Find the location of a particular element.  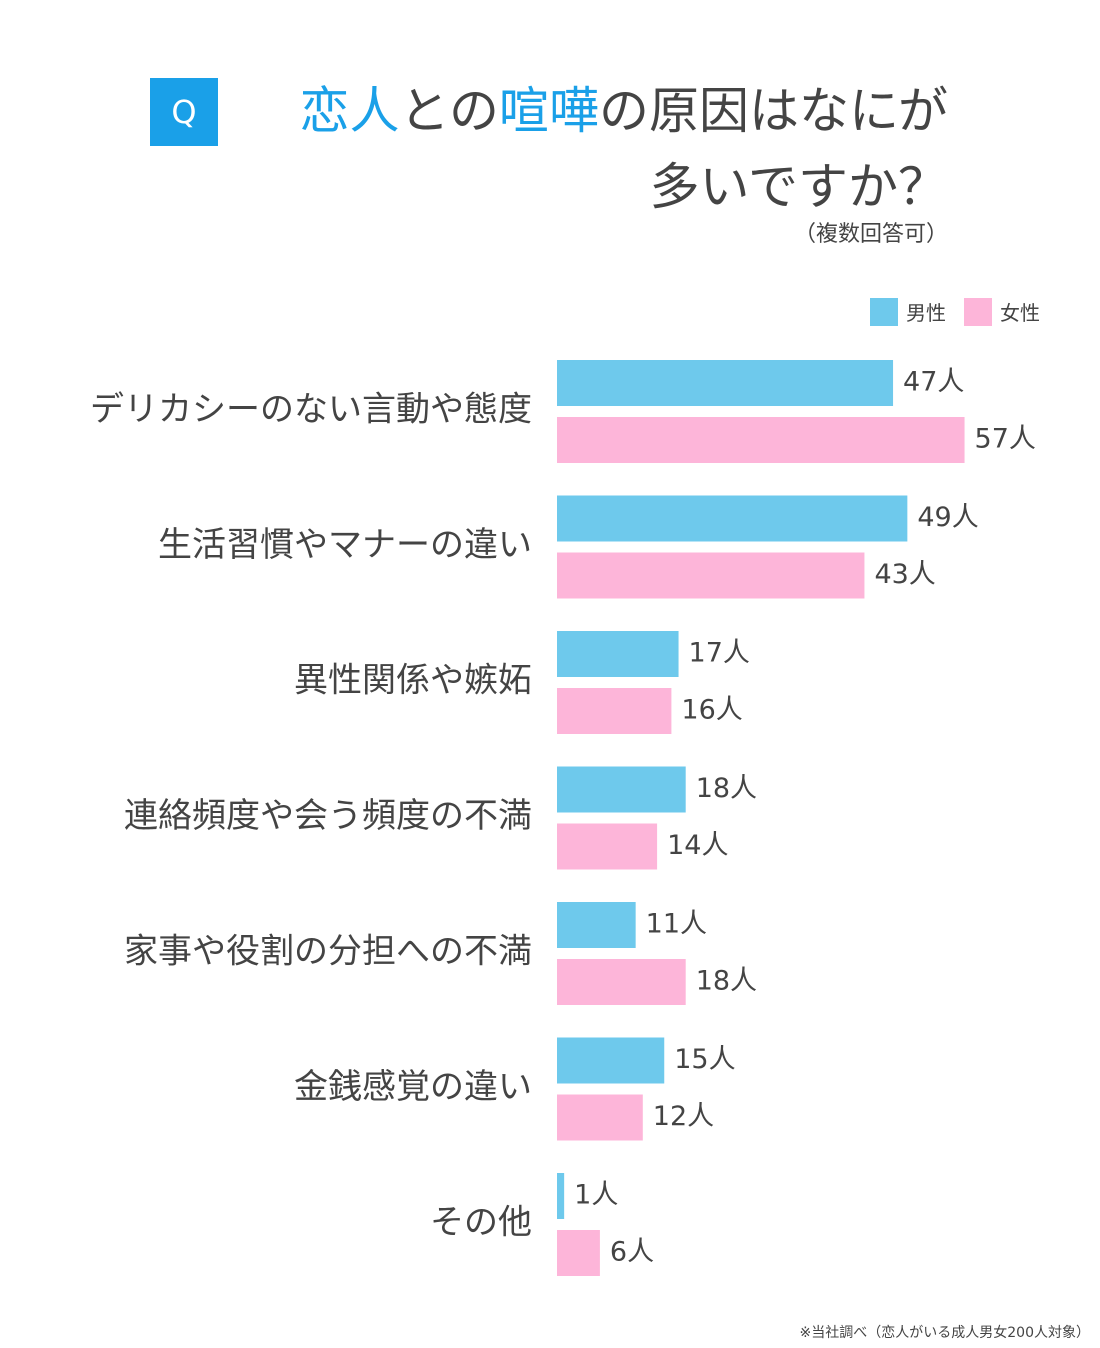

legend-label-female: 女性 is located at coordinates (1020, 313).